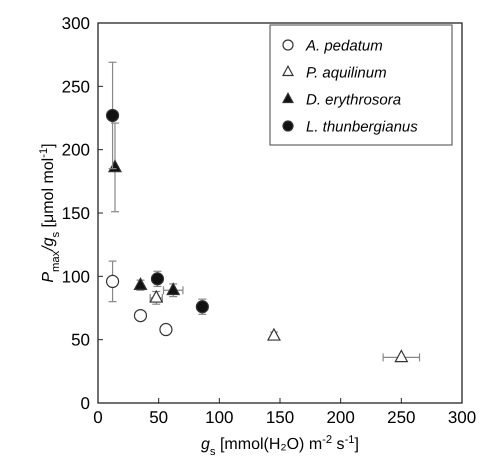 This screenshot has width=481, height=466. Describe the element at coordinates (401, 417) in the screenshot. I see `x-tick-label: 250` at that location.